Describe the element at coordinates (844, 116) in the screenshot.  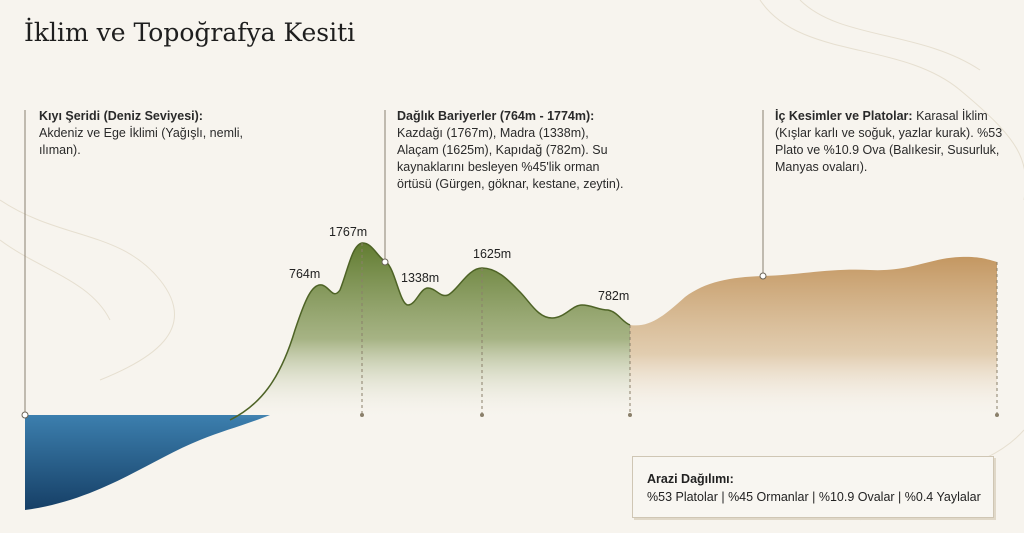
I see `interior-heading: İç Kesimler ve Platolar:` at that location.